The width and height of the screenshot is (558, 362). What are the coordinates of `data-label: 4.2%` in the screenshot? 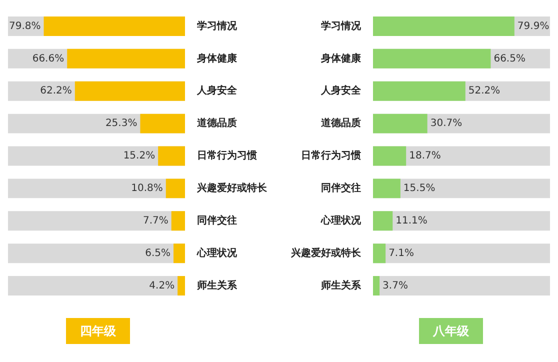 It's located at (162, 286).